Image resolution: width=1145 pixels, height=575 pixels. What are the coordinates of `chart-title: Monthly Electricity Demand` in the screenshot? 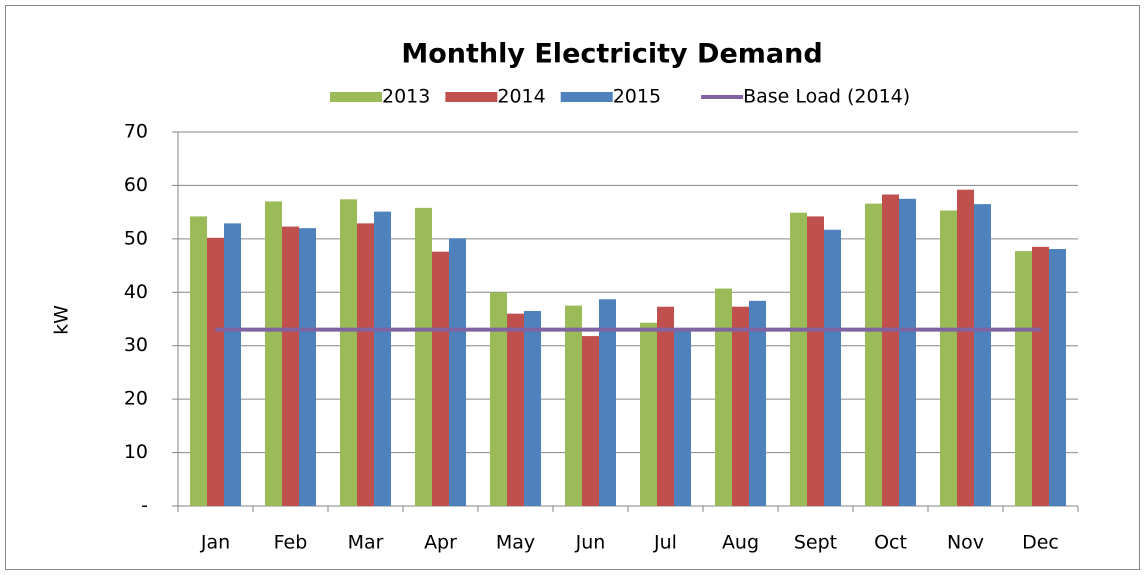 It's located at (611, 54).